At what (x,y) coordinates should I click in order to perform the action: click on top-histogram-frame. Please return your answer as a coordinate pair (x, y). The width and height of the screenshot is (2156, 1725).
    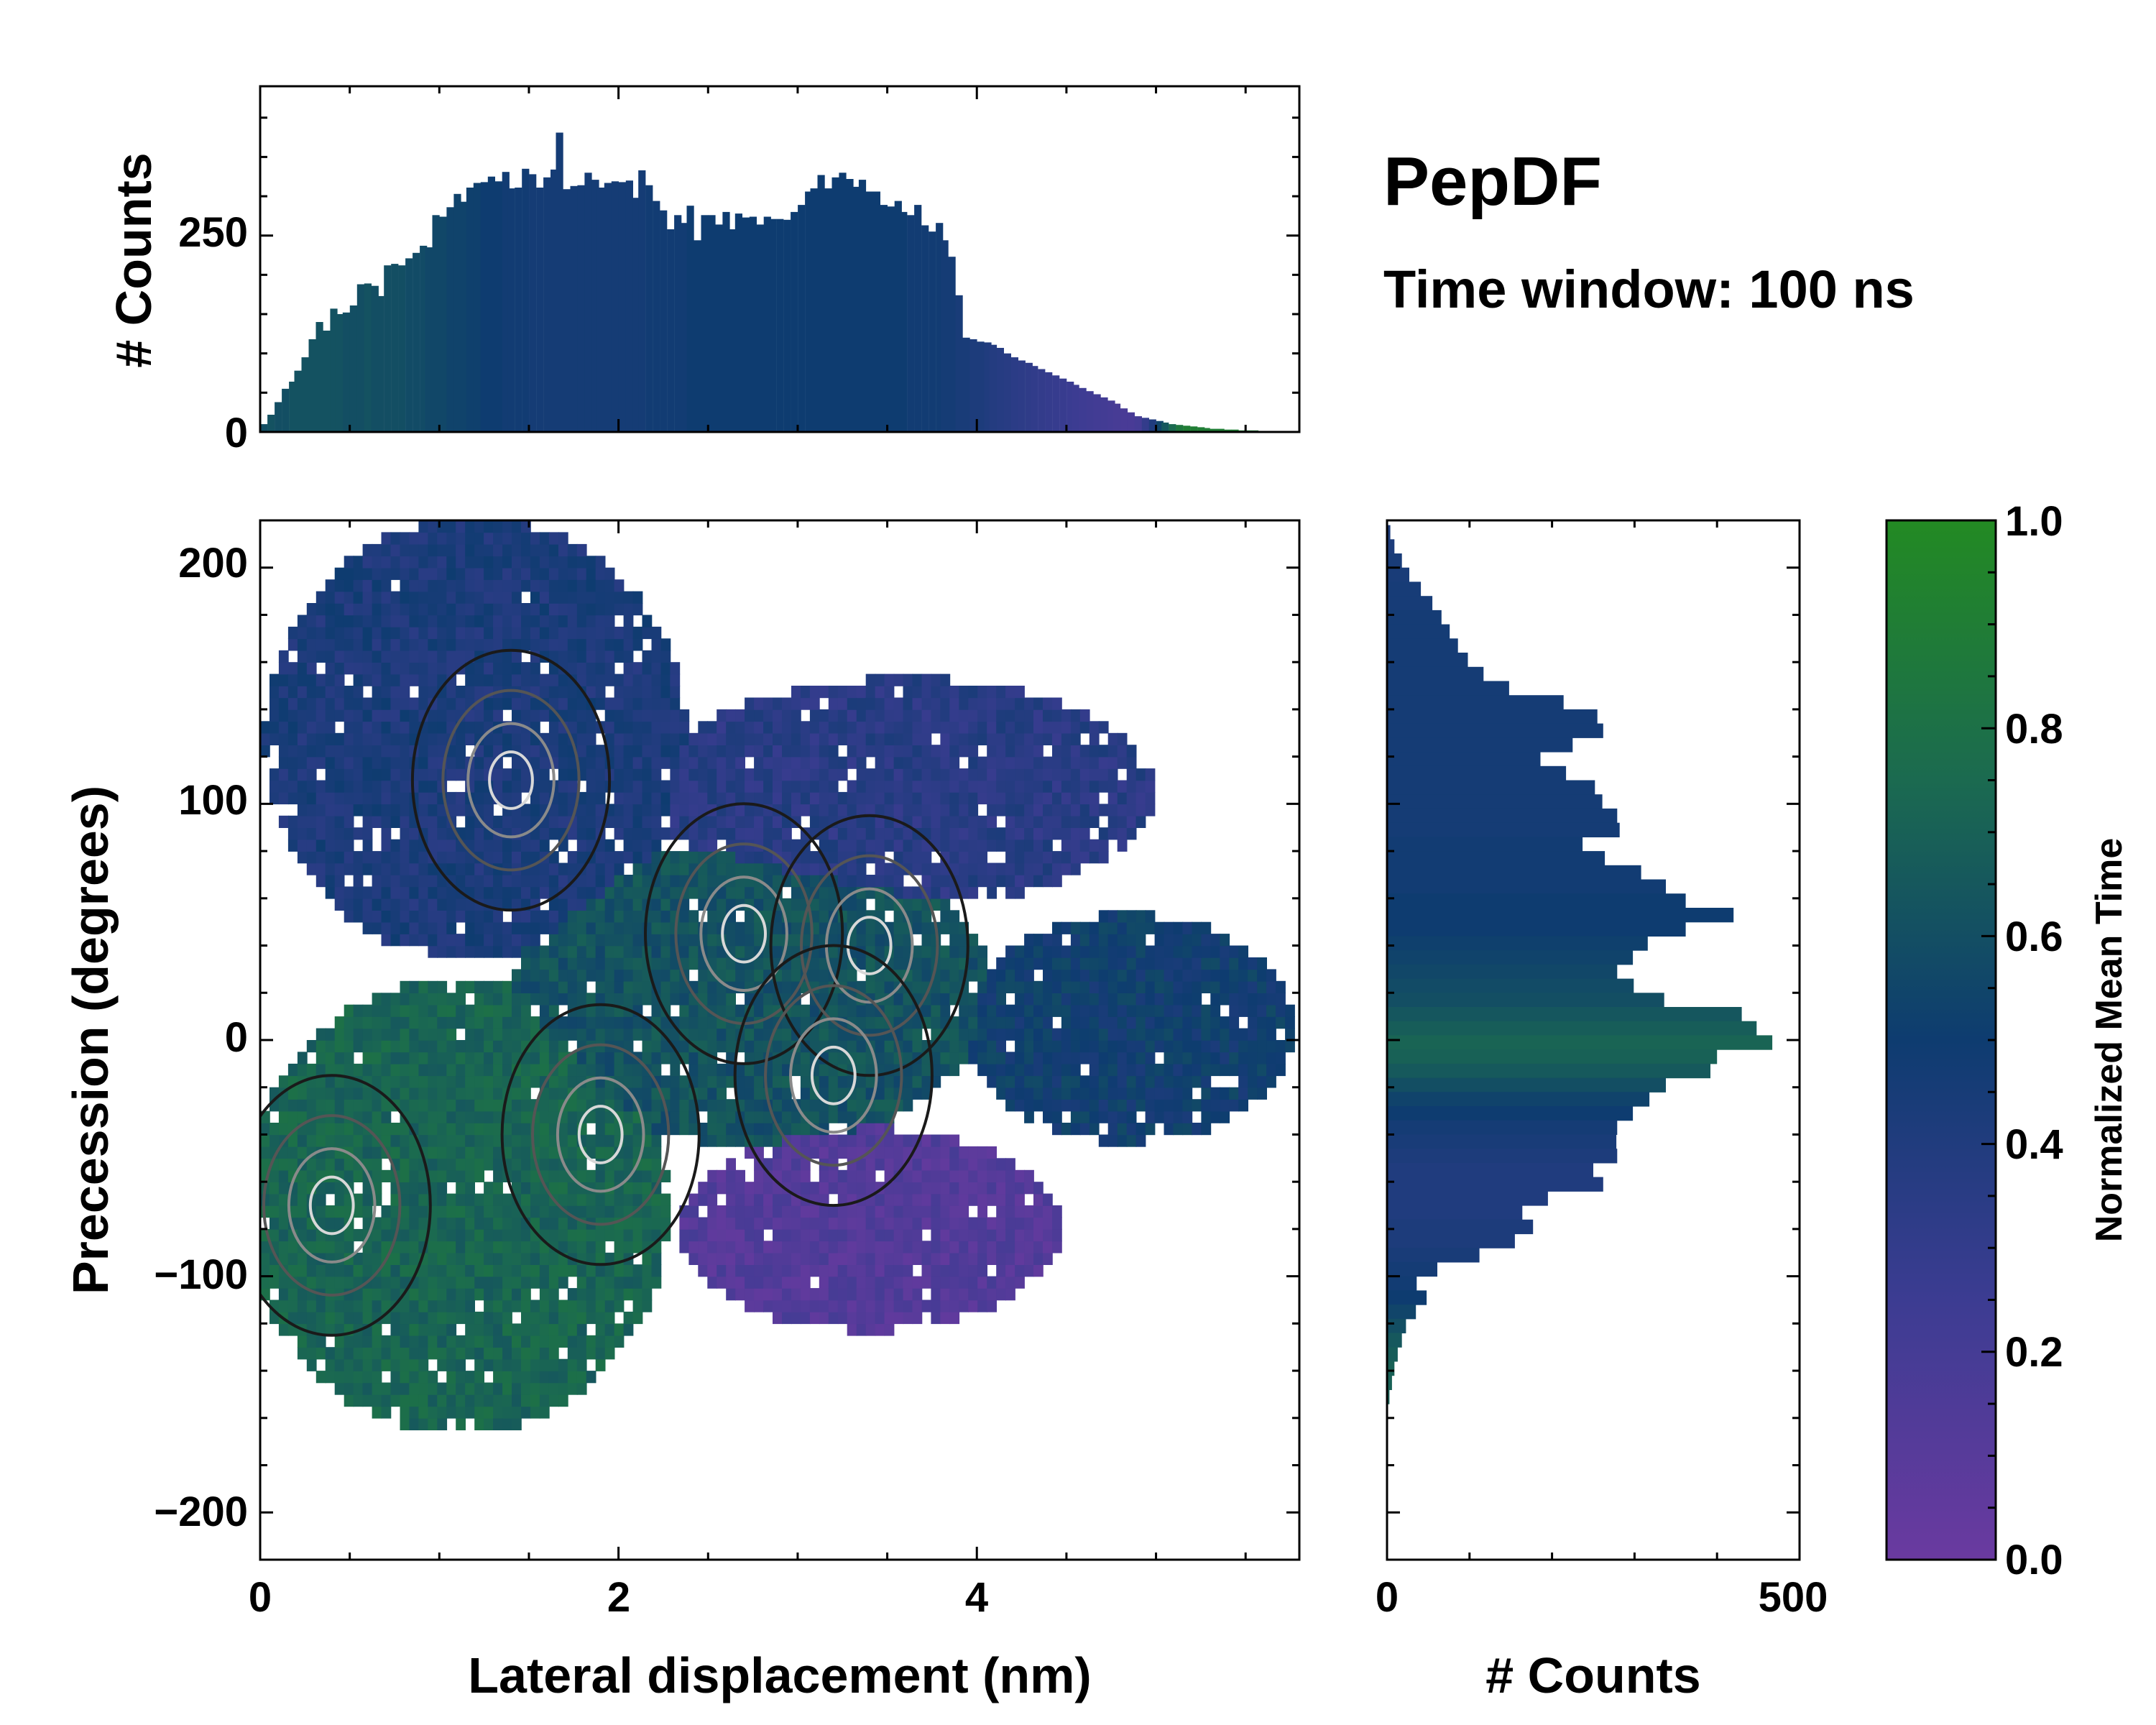
    Looking at the image, I should click on (780, 259).